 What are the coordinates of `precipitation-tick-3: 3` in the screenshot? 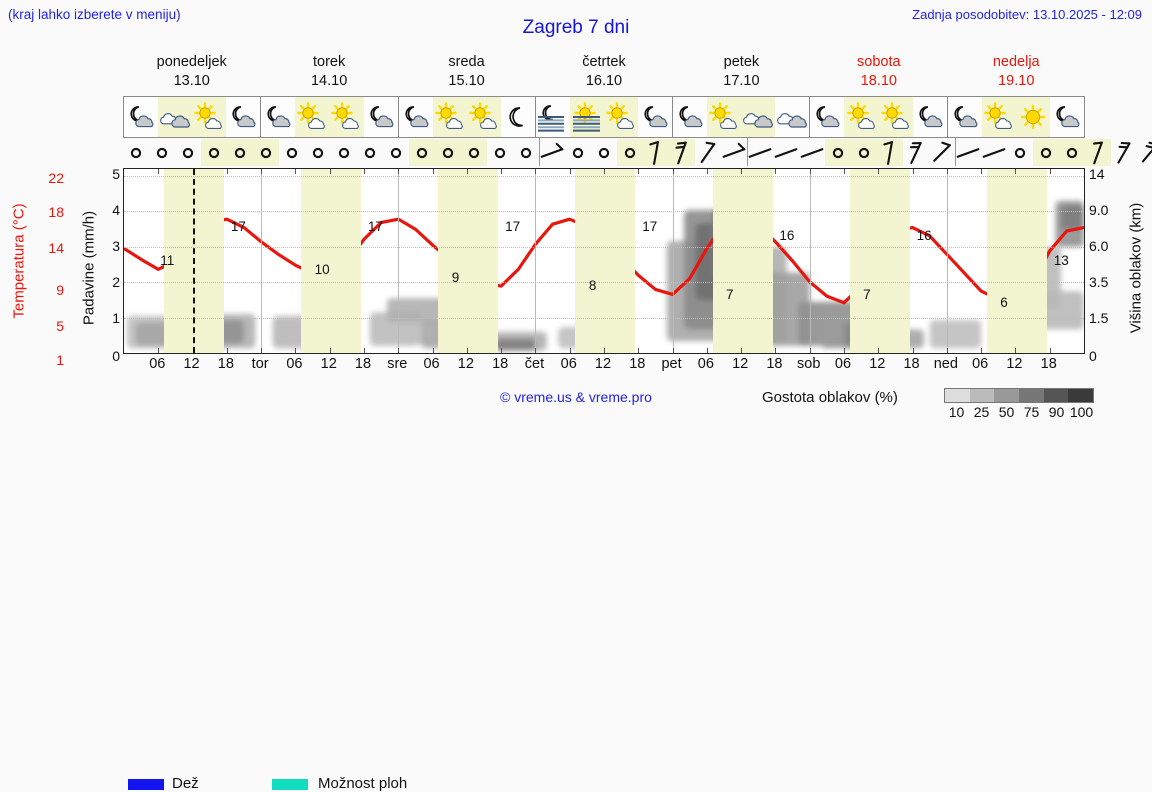 It's located at (116, 246).